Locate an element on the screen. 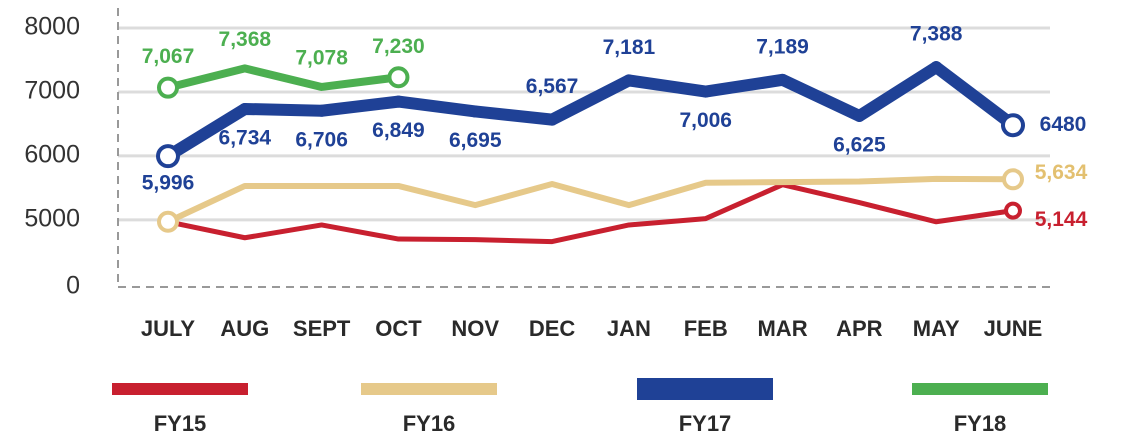 The height and width of the screenshot is (445, 1137). y-tick-label: 5000 is located at coordinates (52, 218).